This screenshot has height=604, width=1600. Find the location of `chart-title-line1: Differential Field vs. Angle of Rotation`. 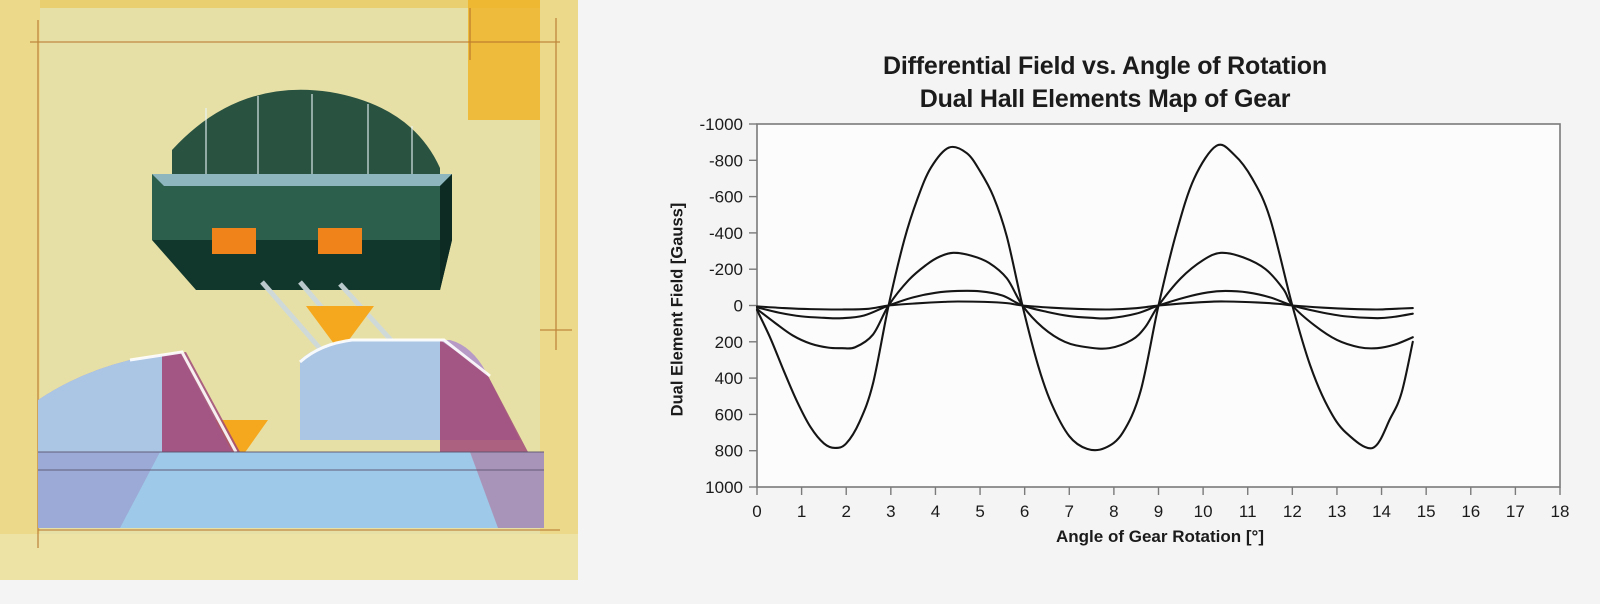

chart-title-line1: Differential Field vs. Angle of Rotation is located at coordinates (1105, 66).